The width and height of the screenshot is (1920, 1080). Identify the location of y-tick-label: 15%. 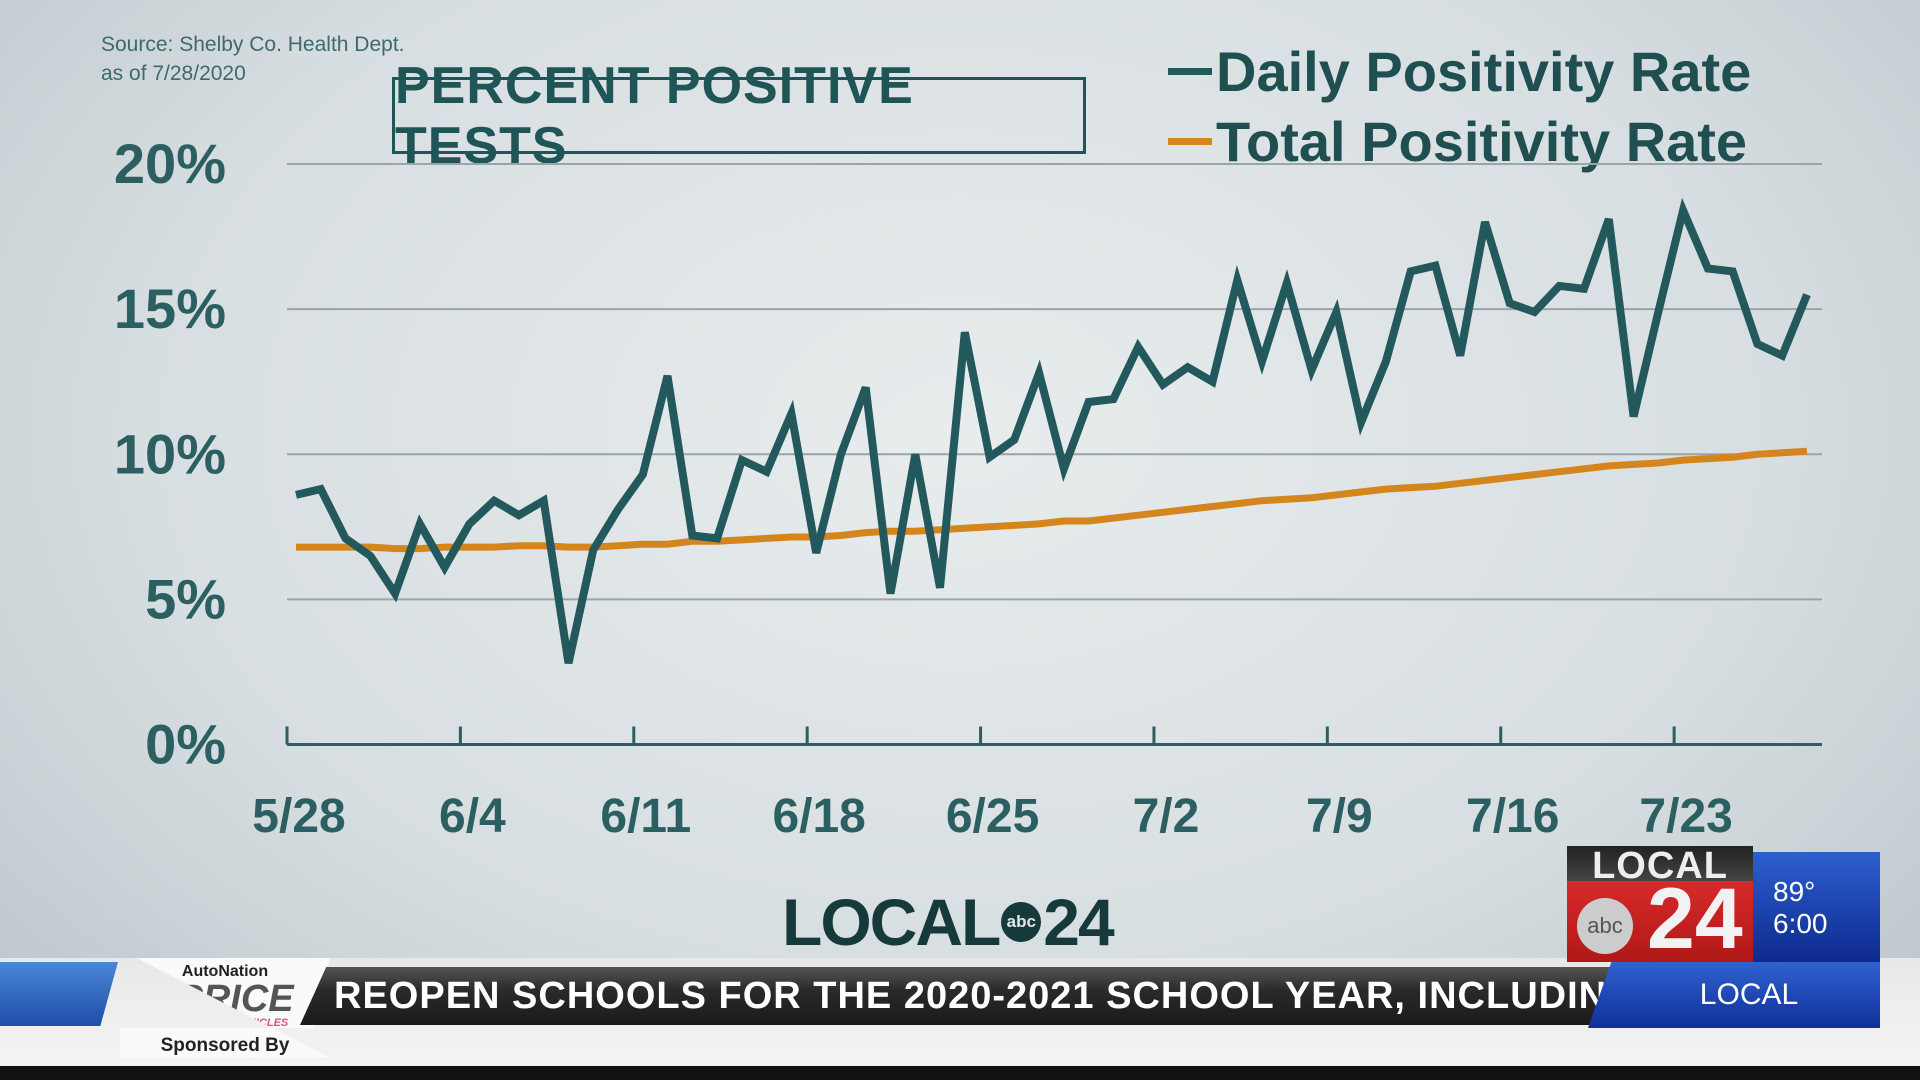
(170, 308).